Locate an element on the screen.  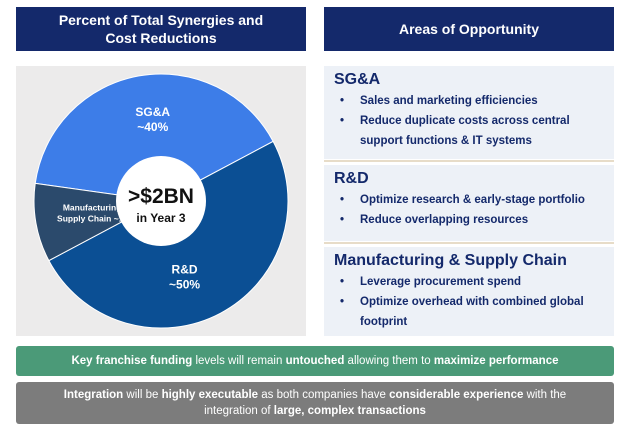
bullet-text: Reduce overlapping resources is located at coordinates (444, 220).